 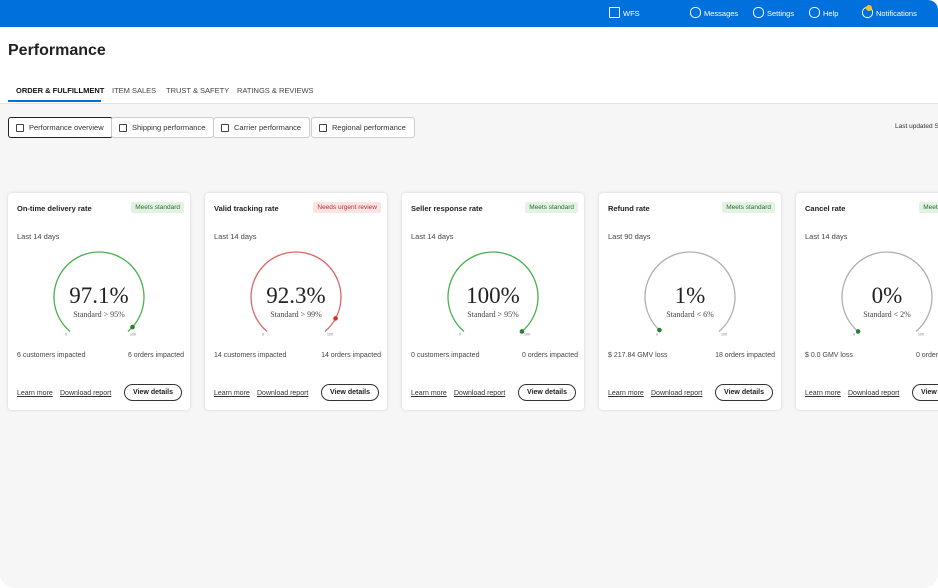 I want to click on divider, so click(x=469, y=103).